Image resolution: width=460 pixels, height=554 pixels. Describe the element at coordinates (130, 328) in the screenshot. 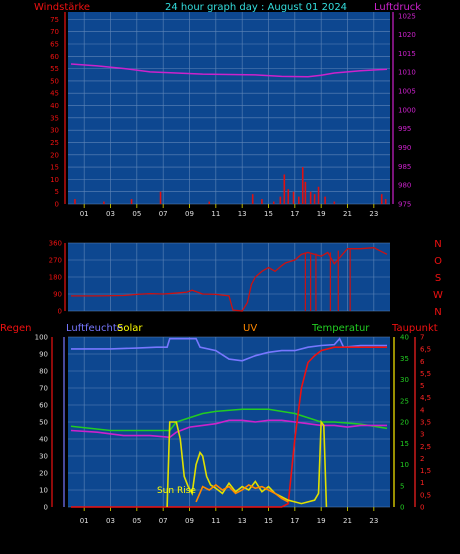

I see `solar-title: Solar` at that location.